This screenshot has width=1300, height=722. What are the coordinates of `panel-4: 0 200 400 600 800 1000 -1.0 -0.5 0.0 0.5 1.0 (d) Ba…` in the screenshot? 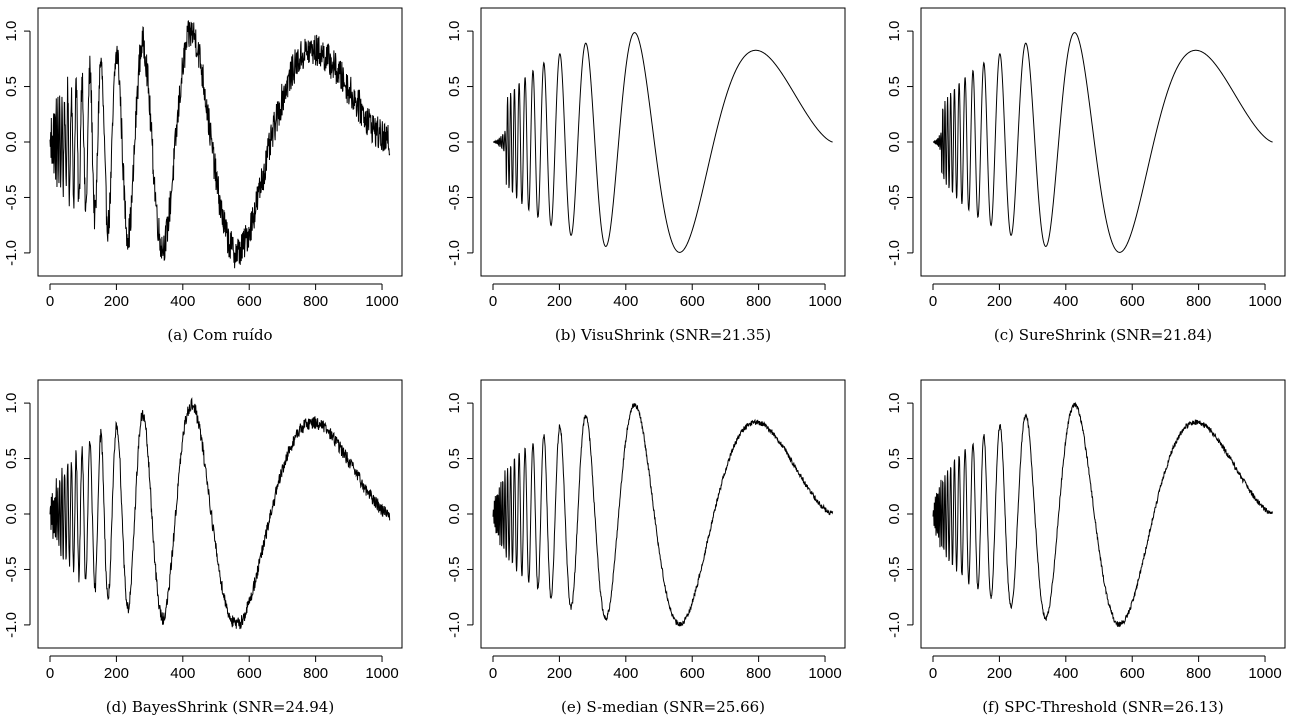 It's located at (203, 547).